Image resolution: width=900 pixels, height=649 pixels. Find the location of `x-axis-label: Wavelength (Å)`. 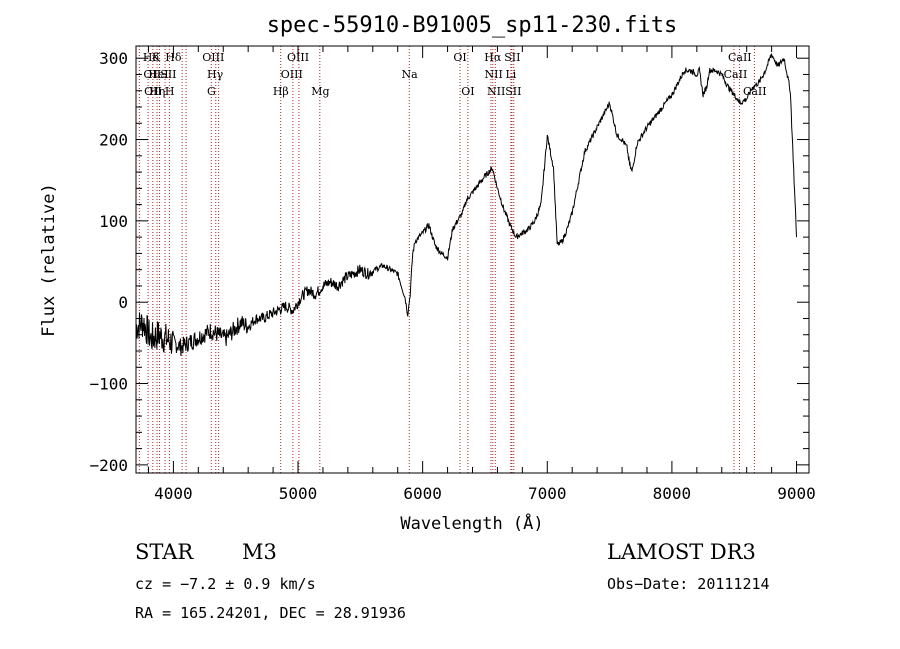

x-axis-label: Wavelength (Å) is located at coordinates (471, 523).